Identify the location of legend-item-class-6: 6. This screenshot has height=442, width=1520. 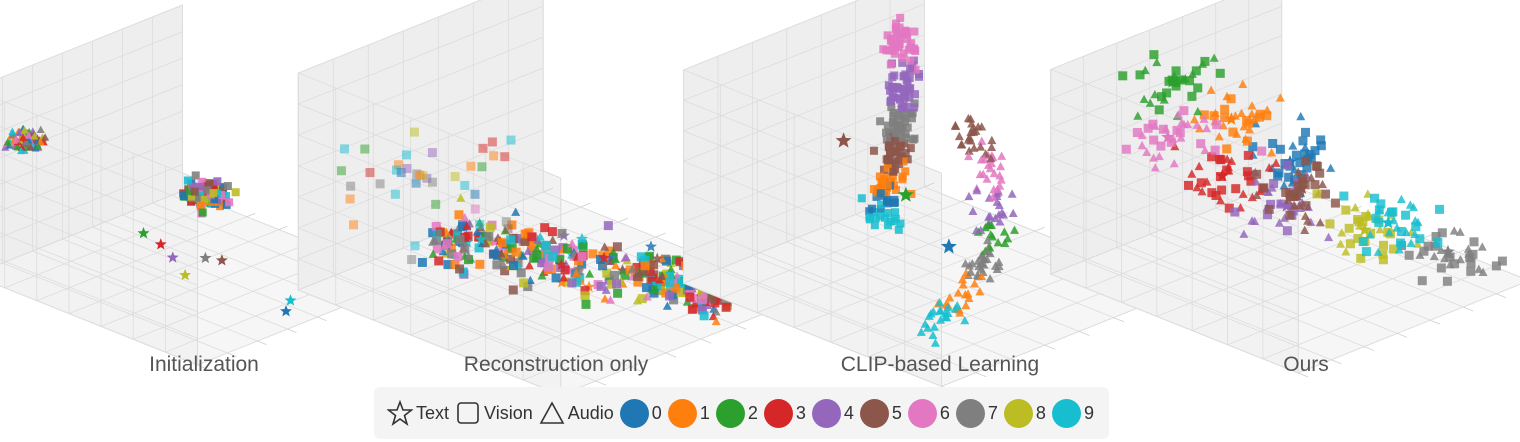
(928, 413).